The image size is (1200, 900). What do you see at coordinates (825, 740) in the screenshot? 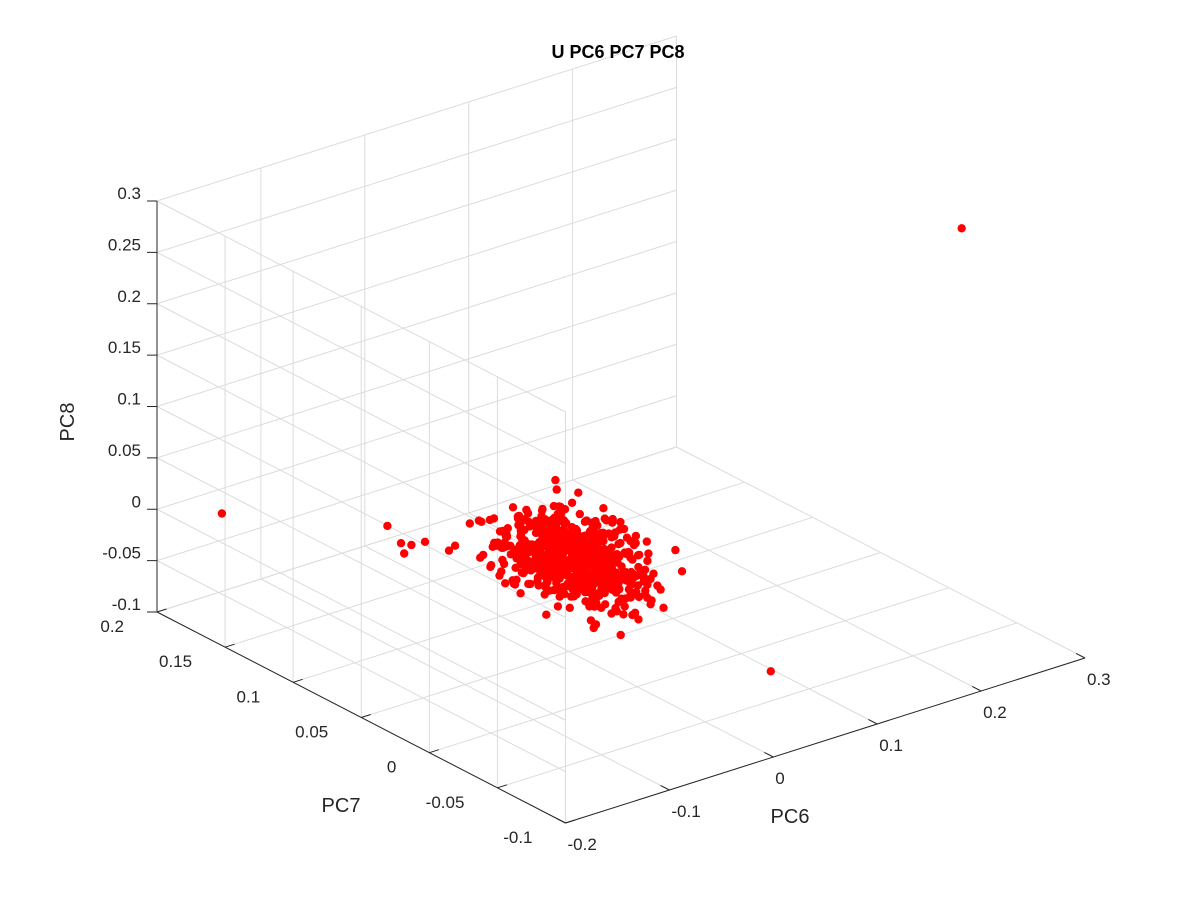
I see `x-axis-line` at bounding box center [825, 740].